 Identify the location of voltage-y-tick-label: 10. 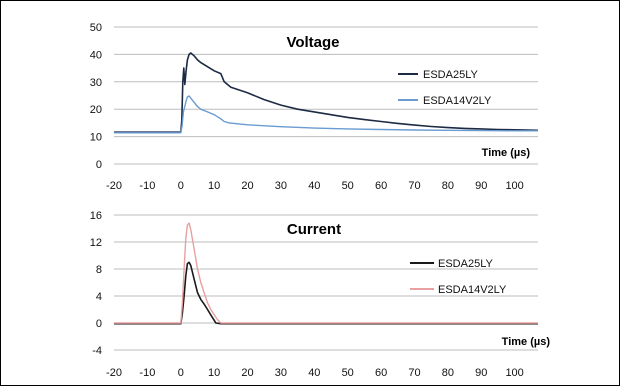
(96, 138).